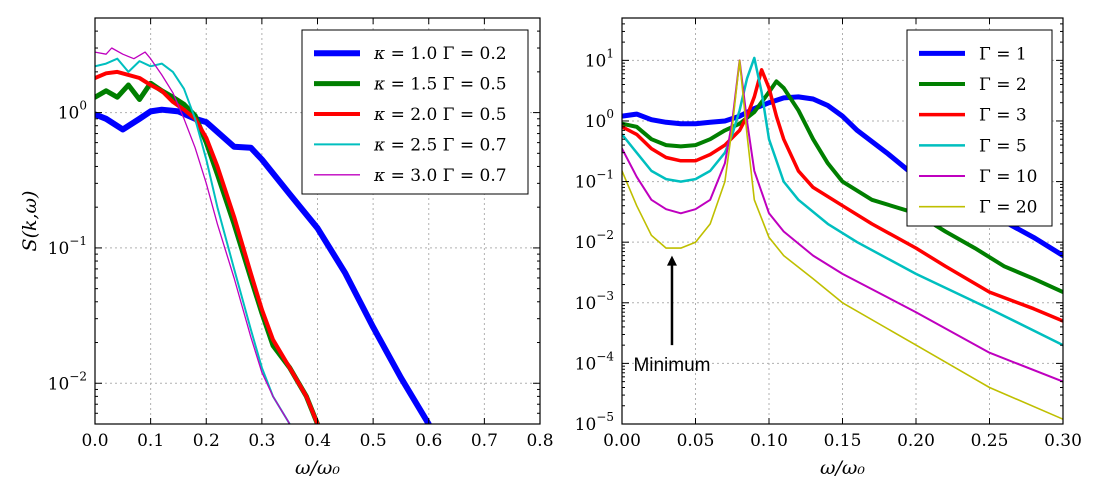  I want to click on x-tick-label: 0.8, so click(539, 441).